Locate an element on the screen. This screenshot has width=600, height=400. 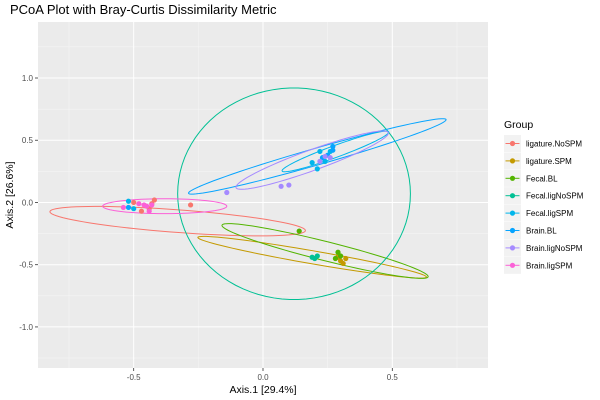
legend-label: ligature.SPM is located at coordinates (549, 161).